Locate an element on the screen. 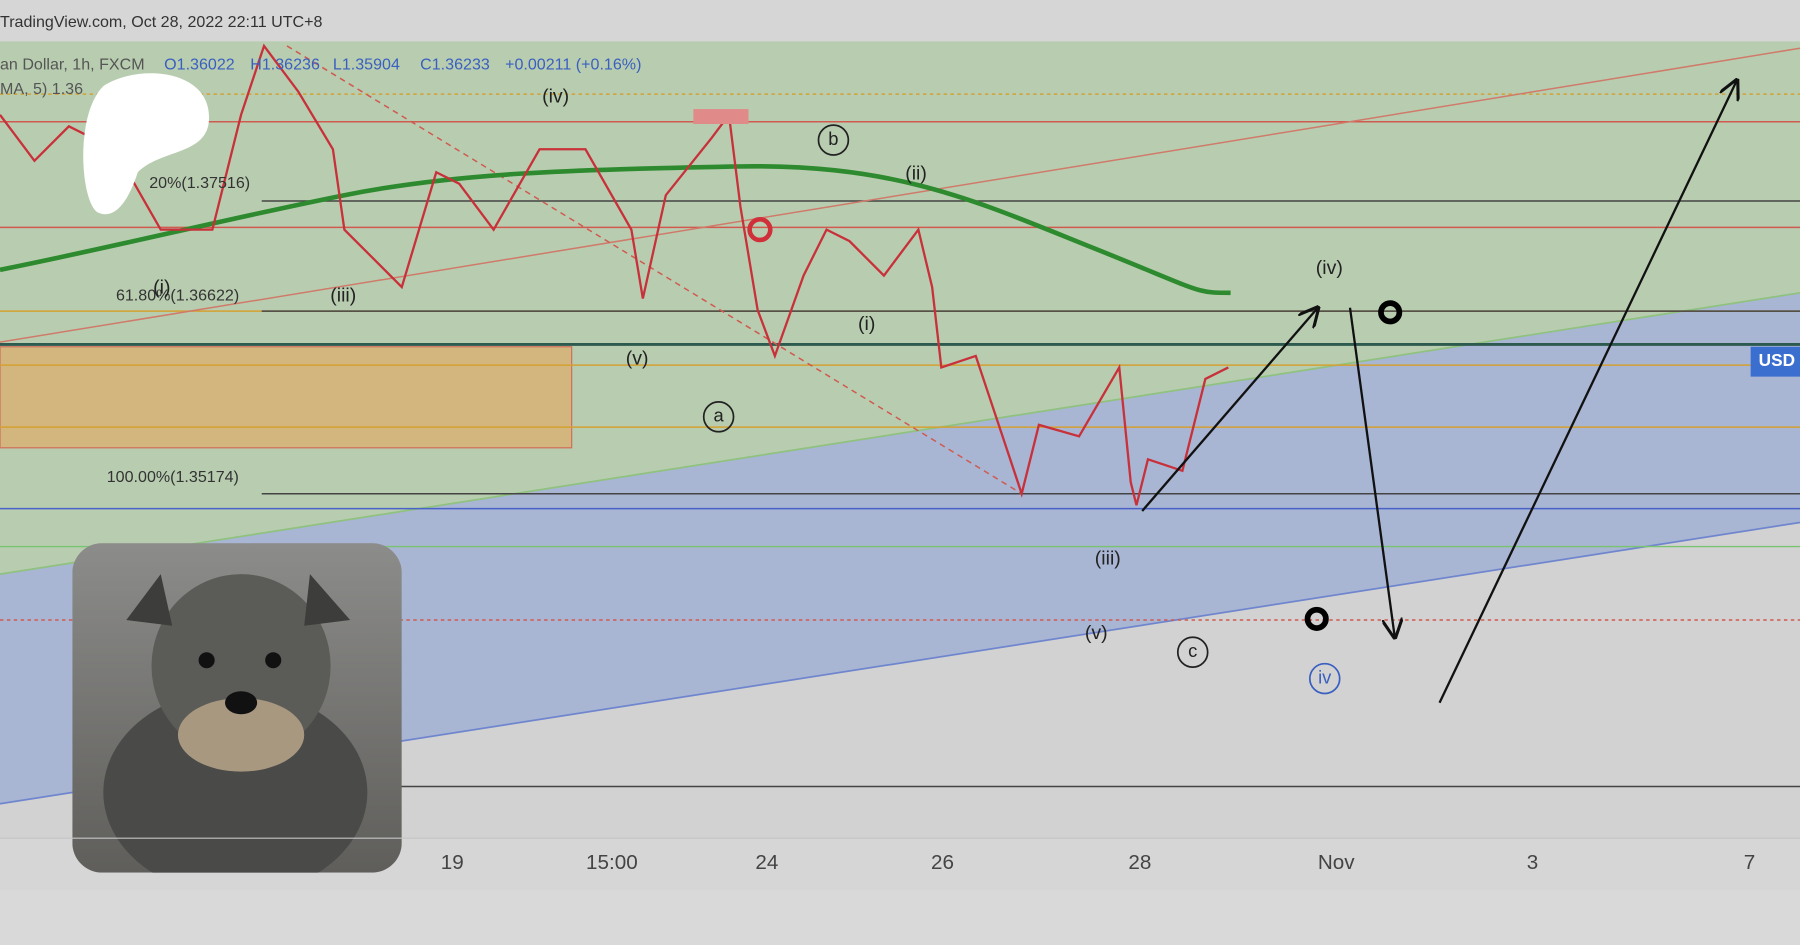  wave-label: (ii) is located at coordinates (916, 174).